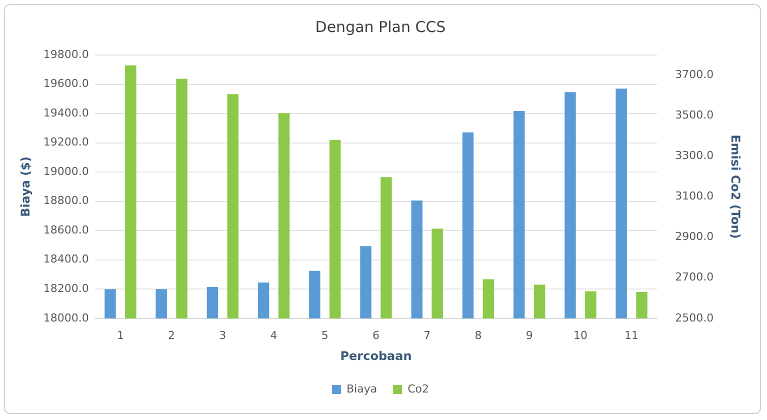 The image size is (767, 420). Describe the element at coordinates (120, 335) in the screenshot. I see `x-tick-label: 1` at that location.